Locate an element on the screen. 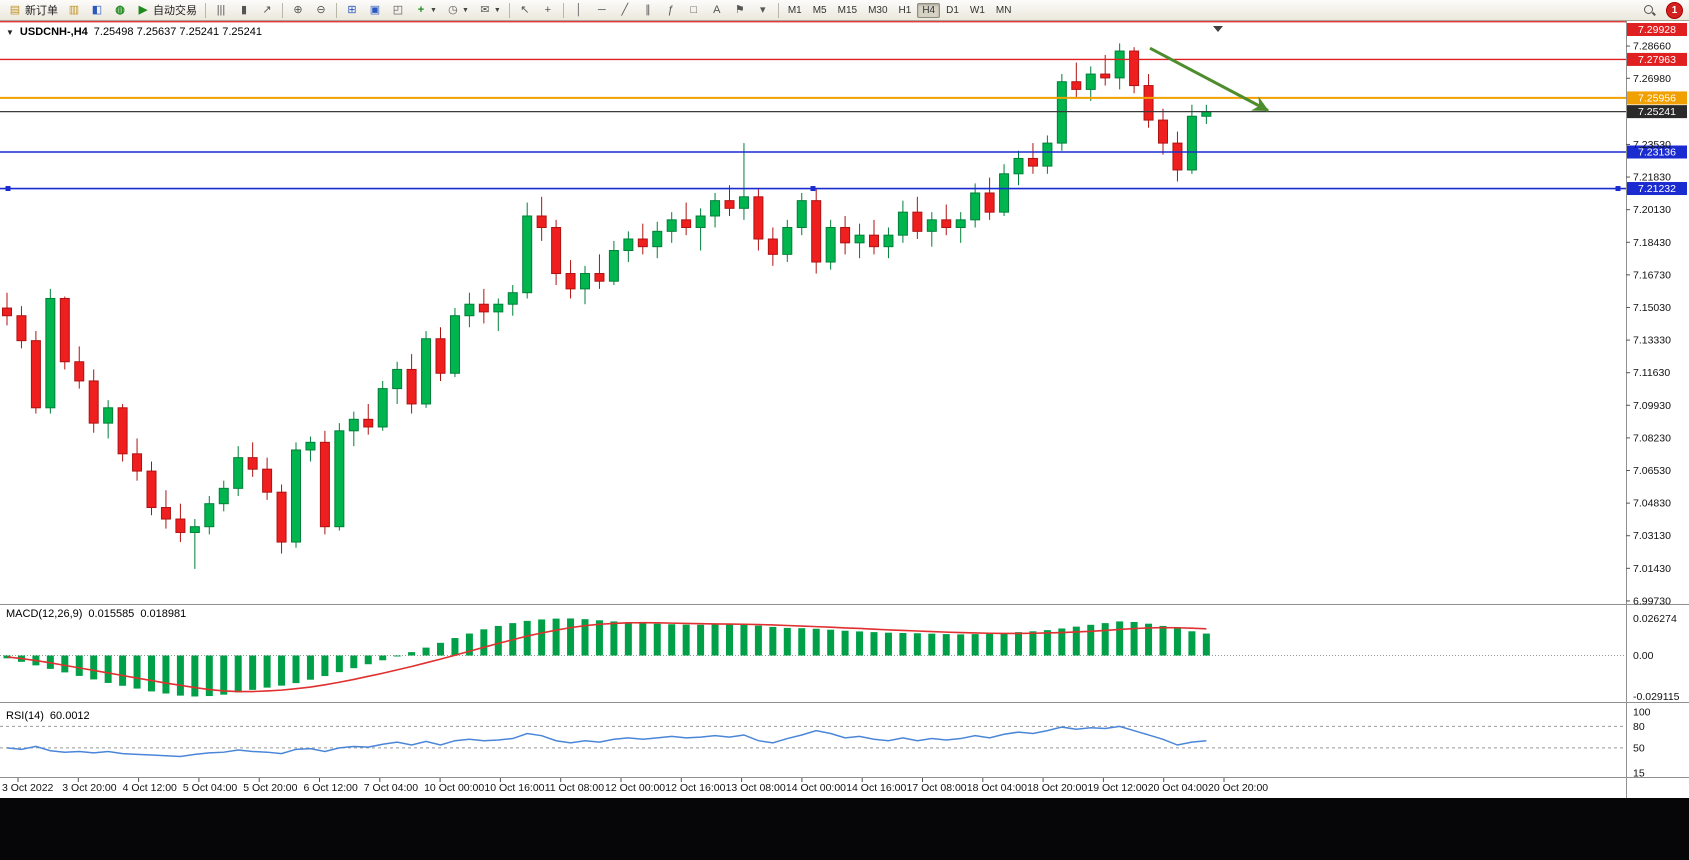 The image size is (1689, 860). shapes-icon: □ is located at coordinates (694, 10).